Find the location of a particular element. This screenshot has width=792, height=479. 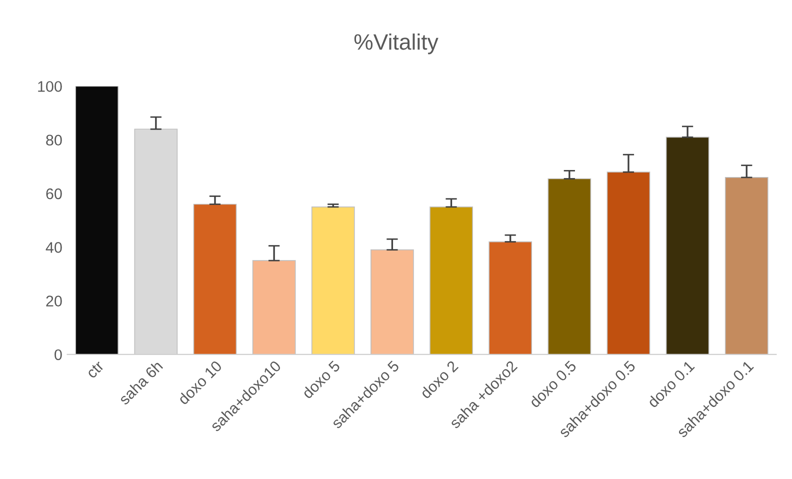

y-tick-label: 20 is located at coordinates (54, 301).